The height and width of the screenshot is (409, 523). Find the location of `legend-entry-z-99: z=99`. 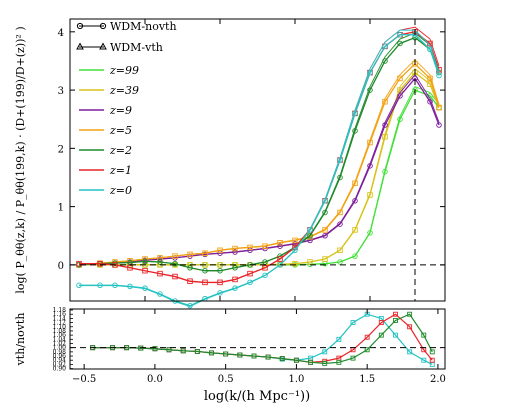

legend-entry-z-99: z=99 is located at coordinates (109, 70).